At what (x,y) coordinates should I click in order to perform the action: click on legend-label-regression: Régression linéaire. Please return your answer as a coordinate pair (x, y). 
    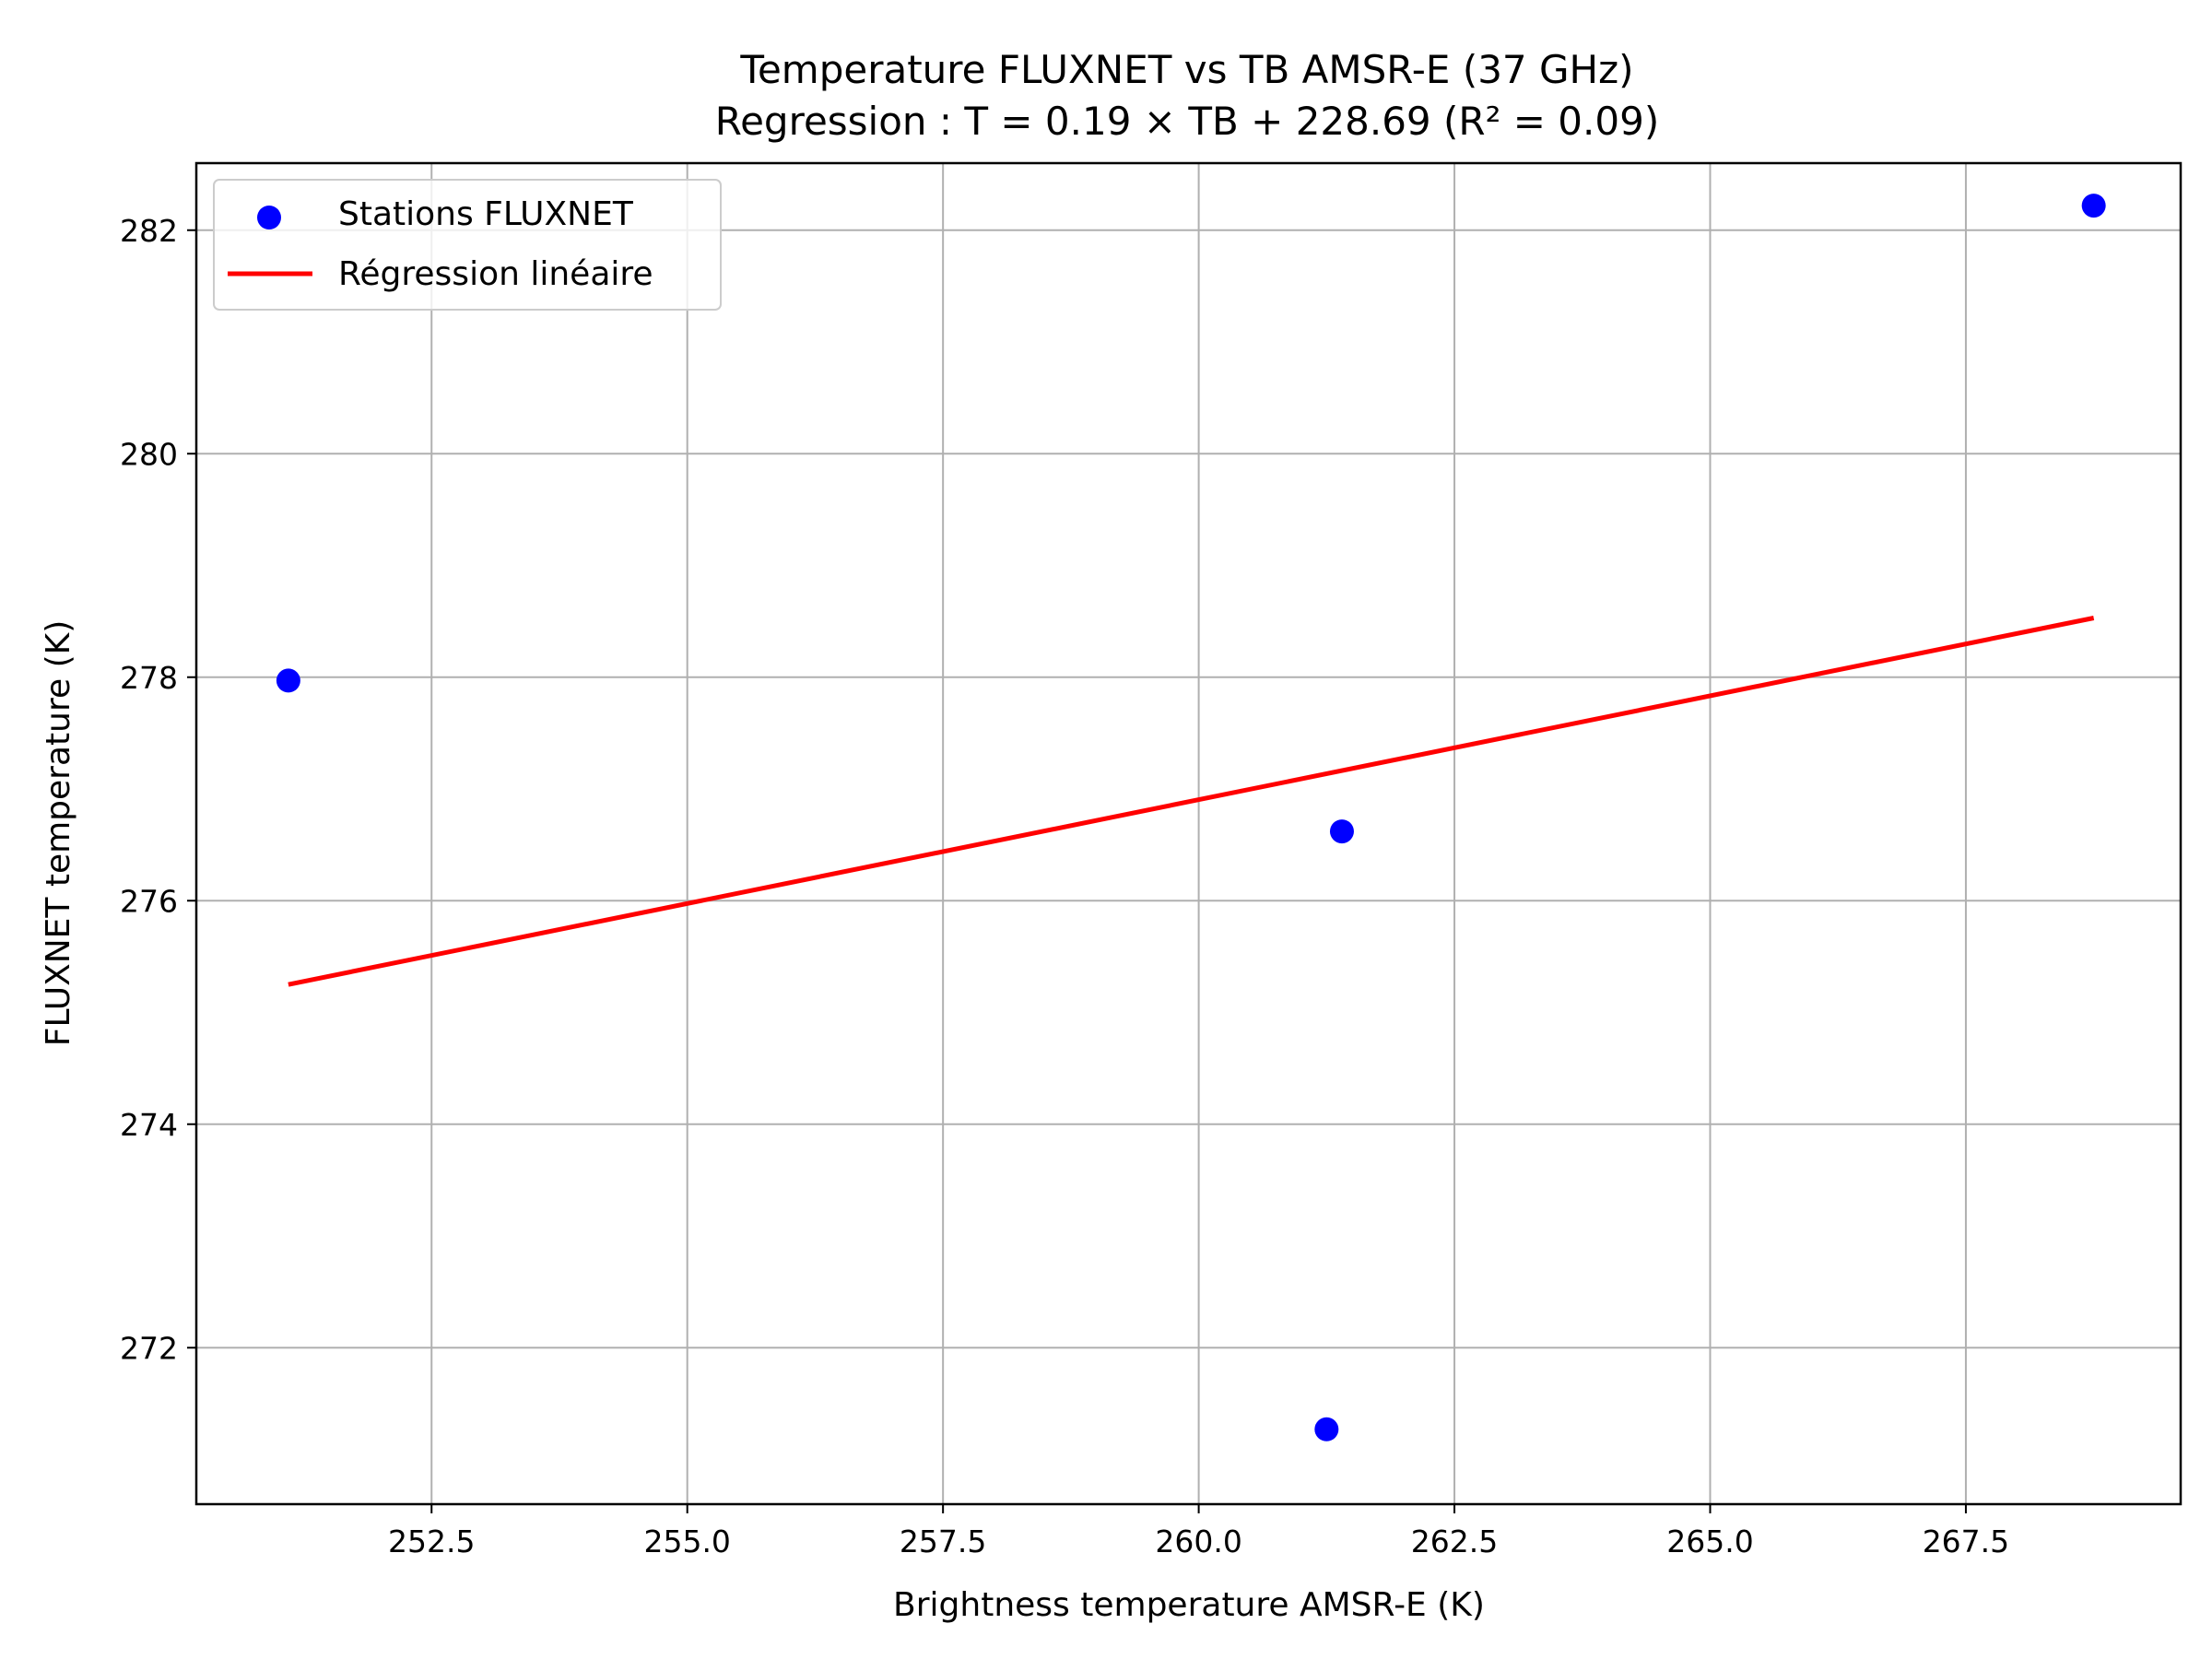
    Looking at the image, I should click on (495, 274).